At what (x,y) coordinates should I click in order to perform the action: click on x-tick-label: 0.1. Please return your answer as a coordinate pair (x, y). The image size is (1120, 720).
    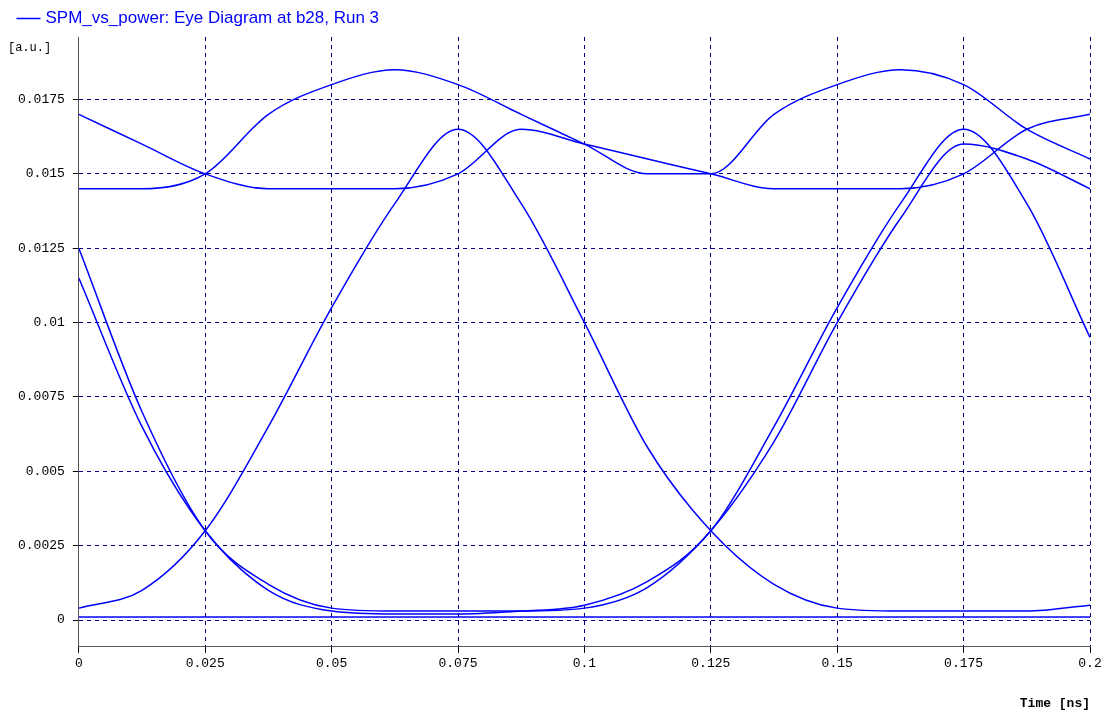
    Looking at the image, I should click on (584, 664).